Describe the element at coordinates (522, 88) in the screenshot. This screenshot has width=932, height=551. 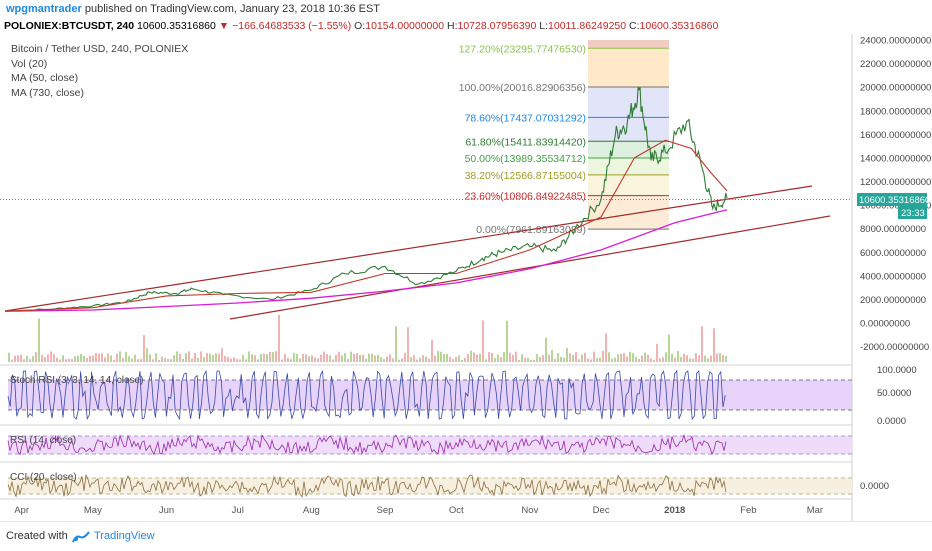
I see `fib-level-label: 100.00%(20016.82906356)` at that location.